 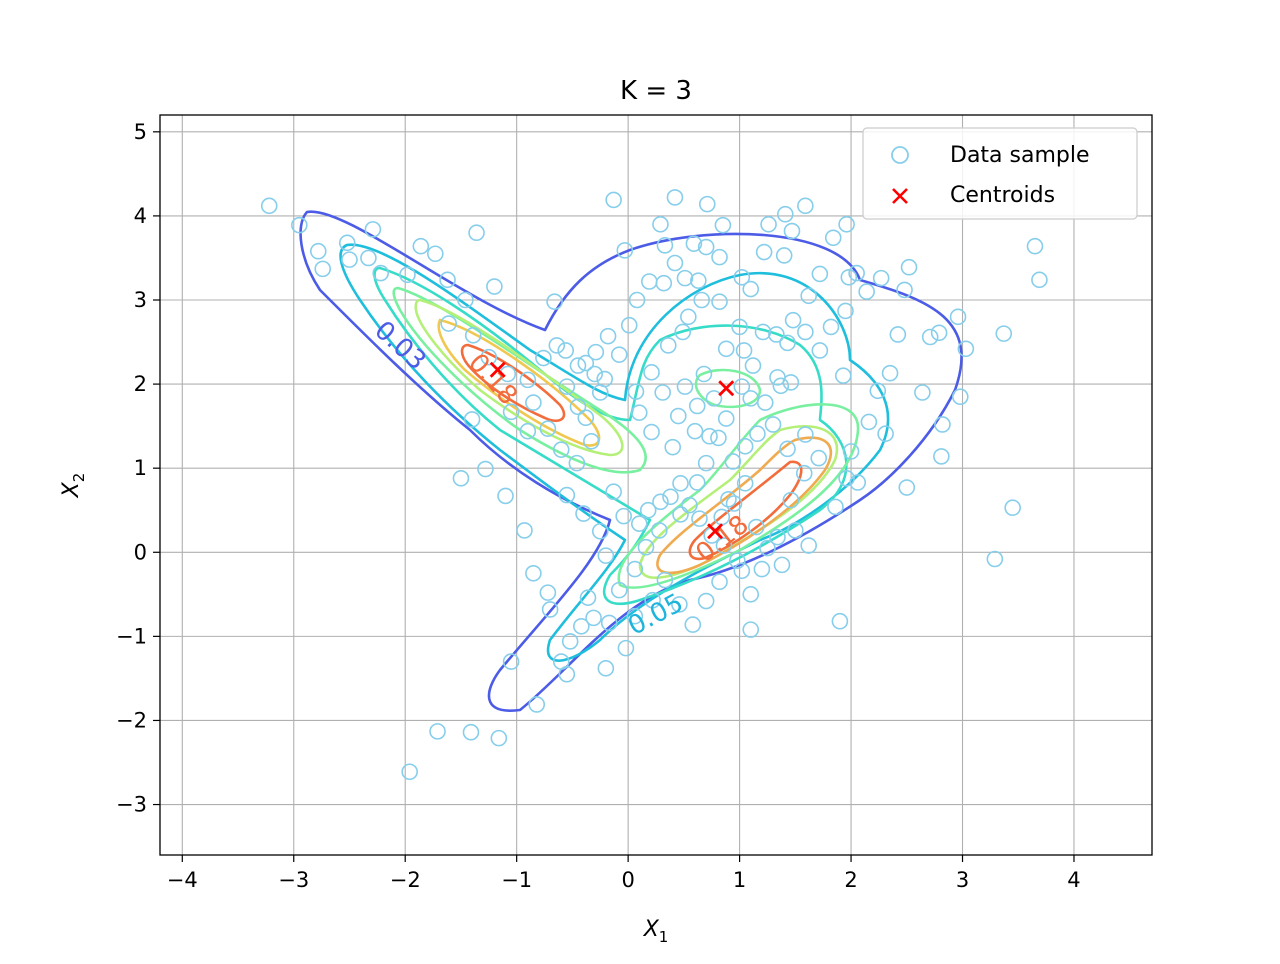 What do you see at coordinates (745, 510) in the screenshot?
I see `contour-level-7b` at bounding box center [745, 510].